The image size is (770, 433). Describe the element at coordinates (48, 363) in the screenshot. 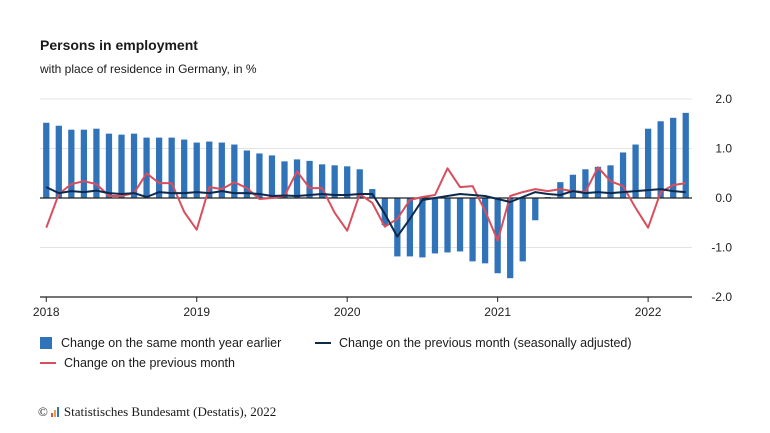

I see `legend-swatch-line` at that location.